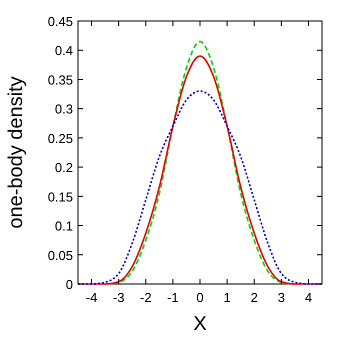  Describe the element at coordinates (69, 284) in the screenshot. I see `y-tick-label: 0` at that location.